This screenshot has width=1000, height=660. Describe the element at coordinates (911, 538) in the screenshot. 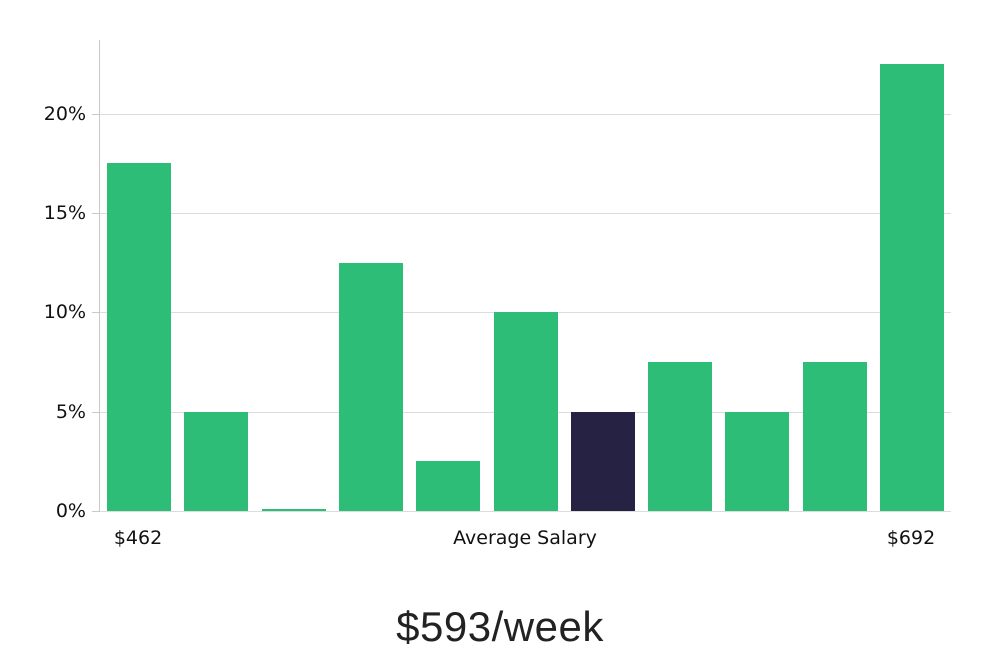

I see `x-label-max-salary: $692` at that location.